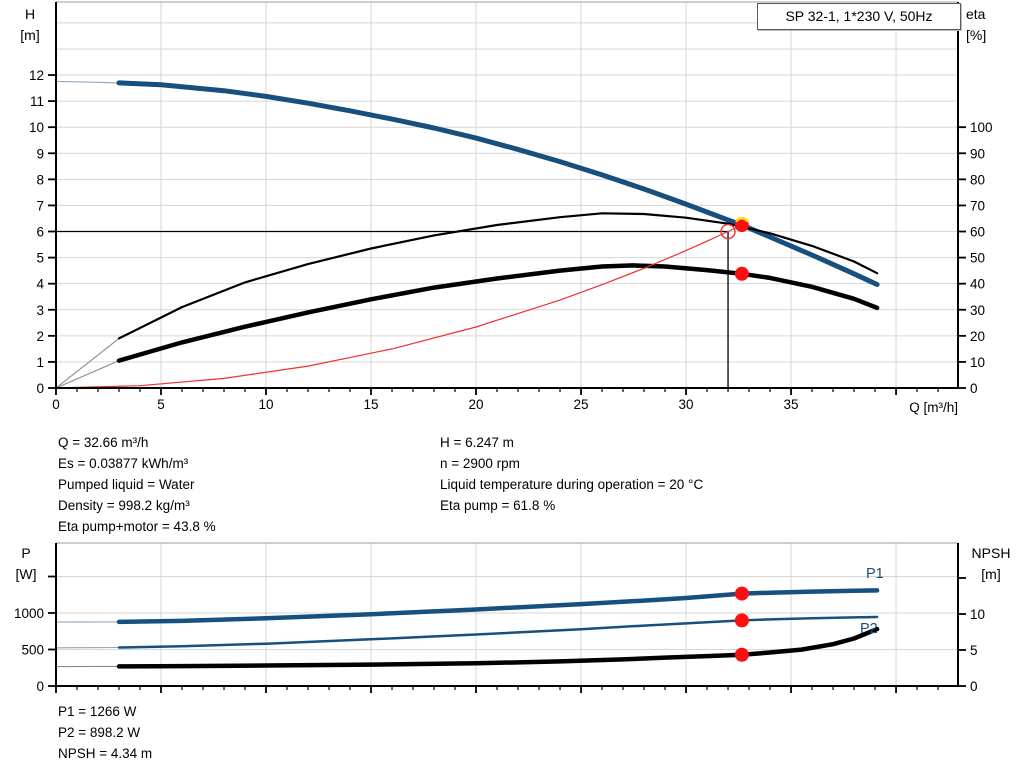 Image resolution: width=1024 pixels, height=781 pixels. What do you see at coordinates (977, 232) in the screenshot?
I see `y-right-tick-label: 60` at bounding box center [977, 232].